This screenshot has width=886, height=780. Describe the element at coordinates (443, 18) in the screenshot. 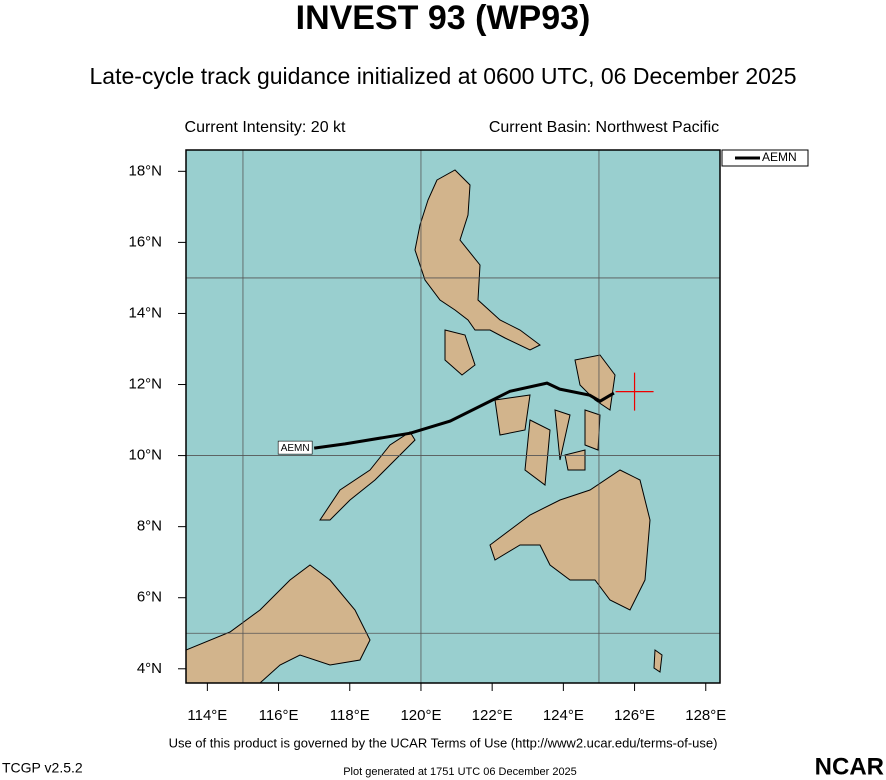

I see `title: INVEST 93 (WP93)` at that location.